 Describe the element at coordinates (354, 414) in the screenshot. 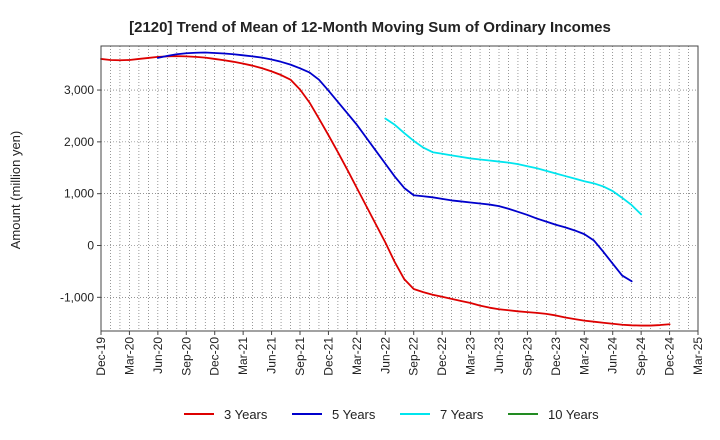

I see `legend-label: 5 Years` at that location.